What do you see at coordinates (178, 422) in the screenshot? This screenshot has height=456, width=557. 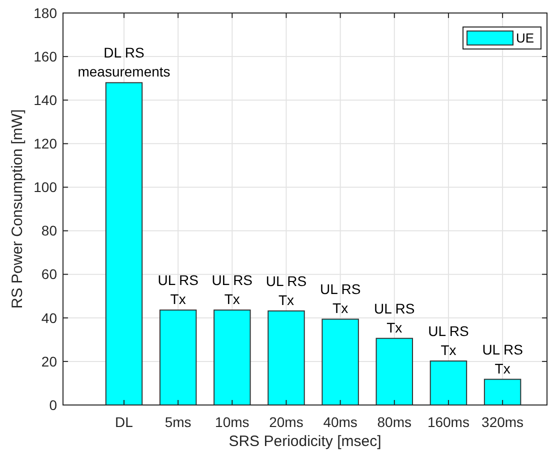 I see `x-tick-label: 5ms` at bounding box center [178, 422].